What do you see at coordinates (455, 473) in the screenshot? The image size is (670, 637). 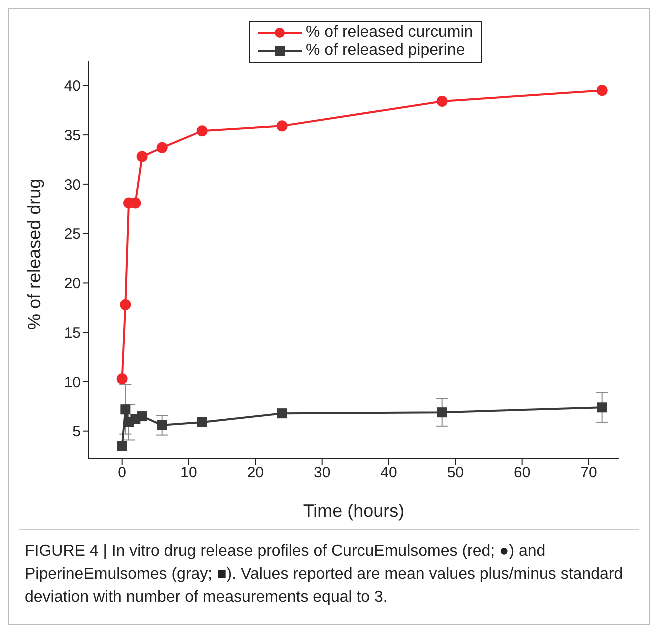 I see `x-tick-label: 50` at bounding box center [455, 473].